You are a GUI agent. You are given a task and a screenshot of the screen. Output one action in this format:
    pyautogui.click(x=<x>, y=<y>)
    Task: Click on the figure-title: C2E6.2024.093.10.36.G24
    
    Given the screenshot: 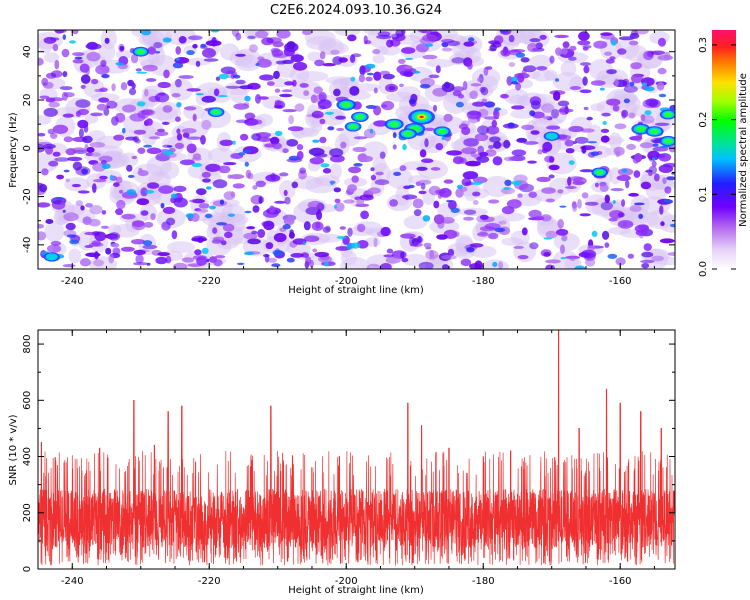 What is the action you would take?
    pyautogui.click(x=356, y=10)
    